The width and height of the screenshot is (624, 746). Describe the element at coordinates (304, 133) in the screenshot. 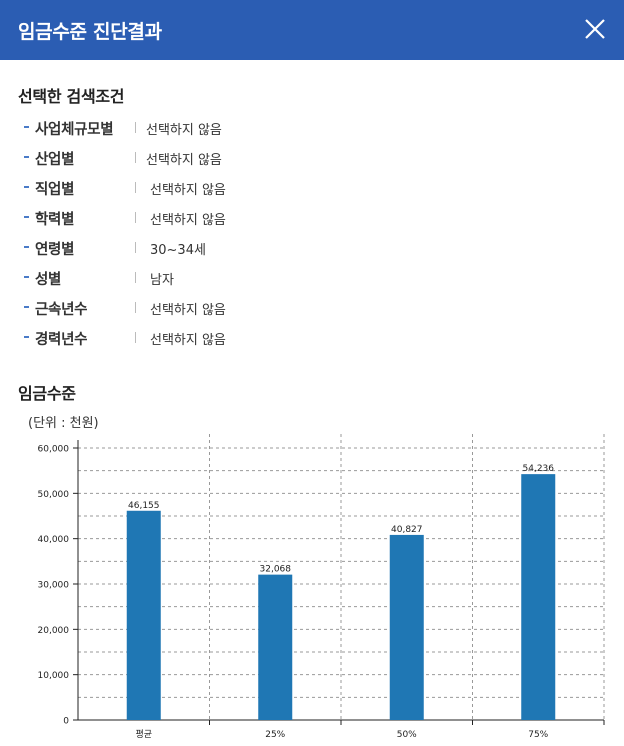

I see `condition-row-company-size: 사업체규모별 선택하지 않음` at that location.